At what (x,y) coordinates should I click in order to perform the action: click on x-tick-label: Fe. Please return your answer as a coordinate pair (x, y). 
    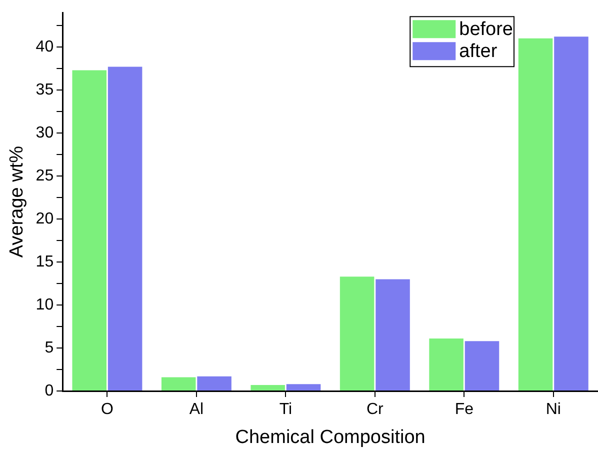
    Looking at the image, I should click on (464, 409).